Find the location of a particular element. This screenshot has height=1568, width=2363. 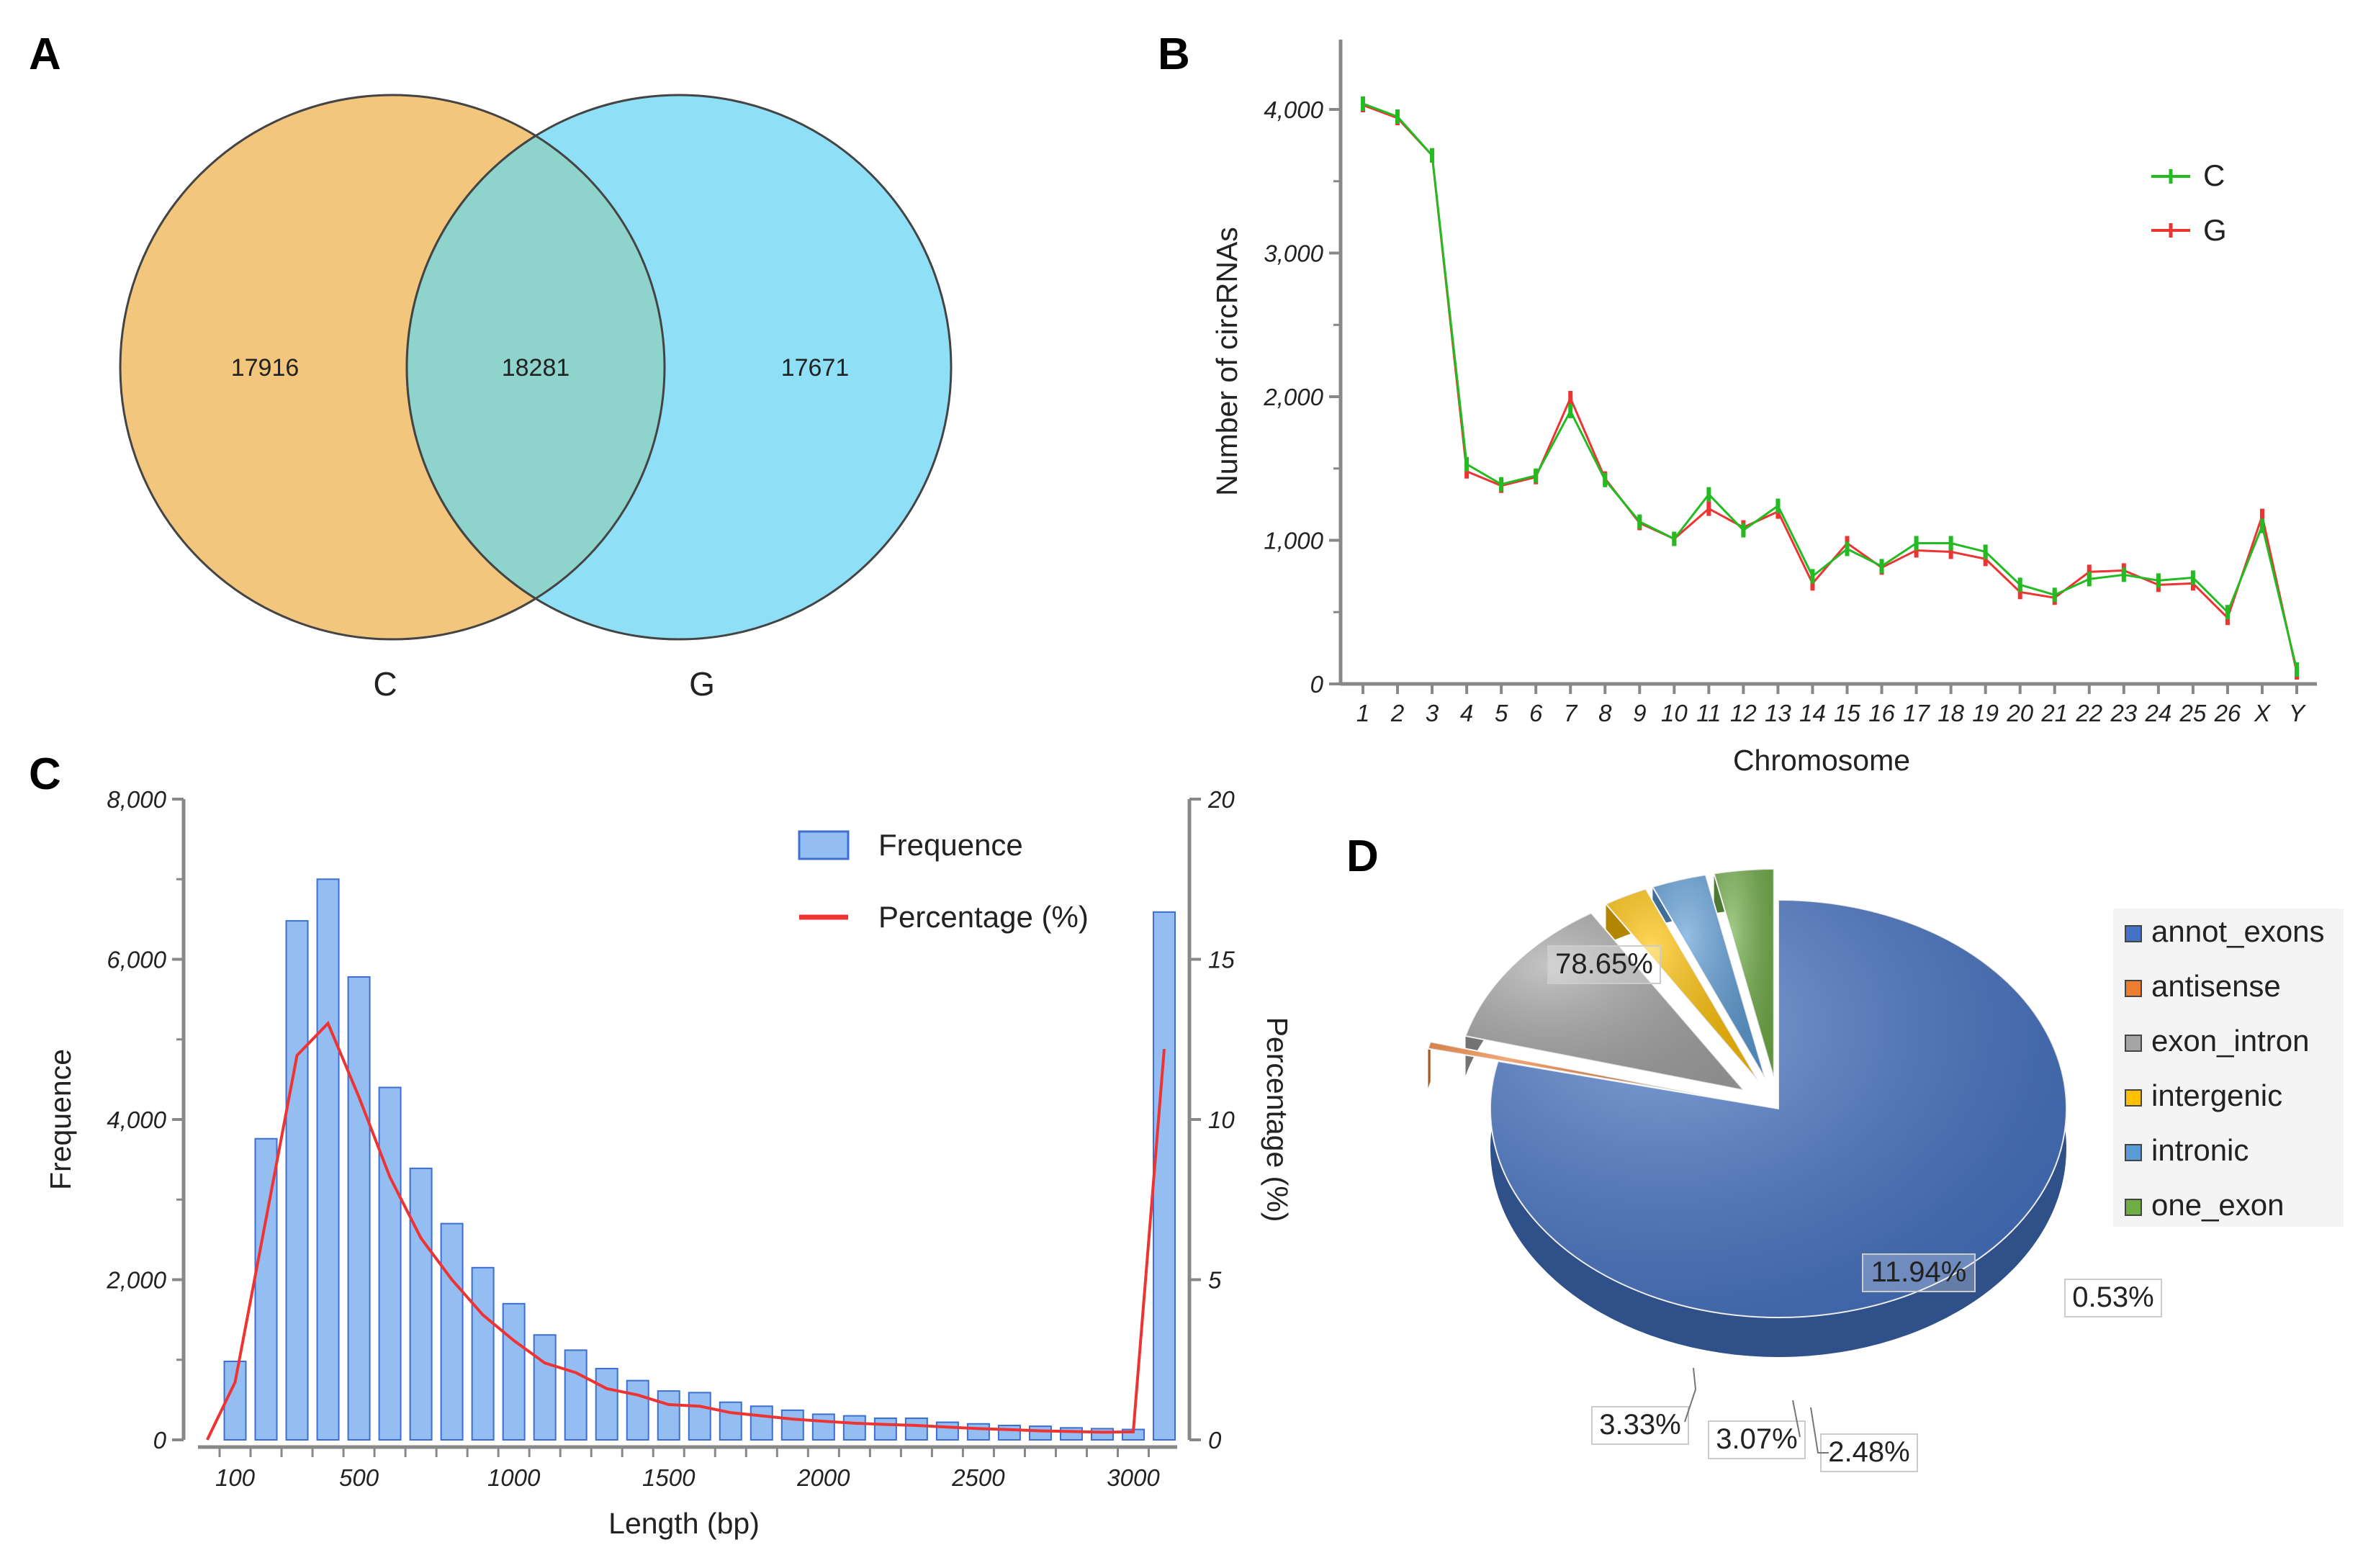

line-x-tick-label: 20 is located at coordinates (2019, 713).